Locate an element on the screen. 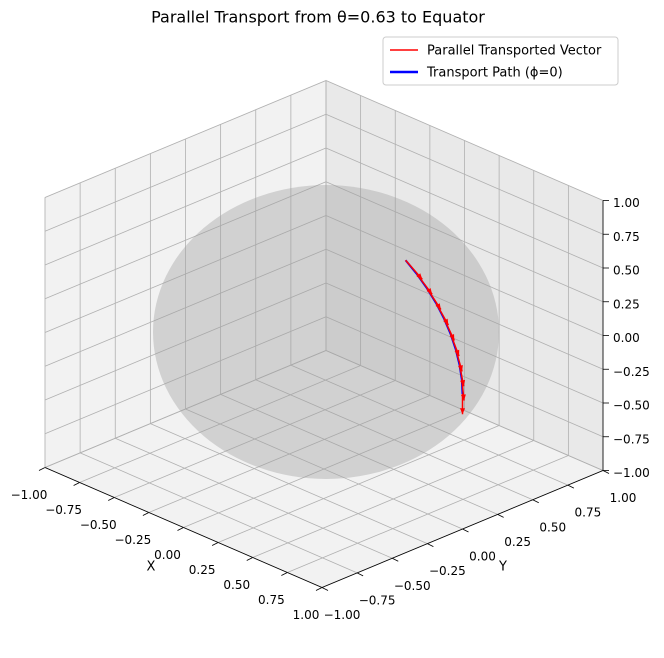 This screenshot has height=658, width=664. legend-frame is located at coordinates (500, 61).